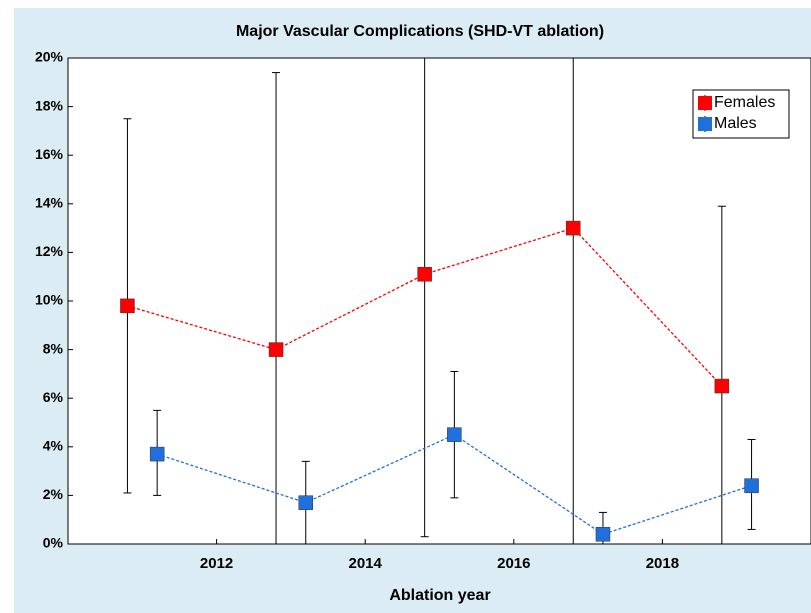 Image resolution: width=811 pixels, height=613 pixels. I want to click on y-tick-label: 10%, so click(49, 300).